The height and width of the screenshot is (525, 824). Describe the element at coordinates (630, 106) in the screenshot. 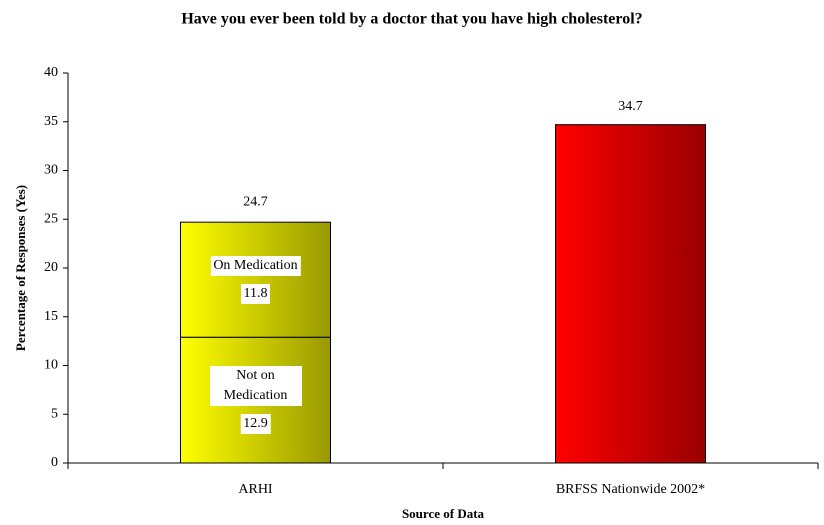

I see `data-label: 34.7` at that location.